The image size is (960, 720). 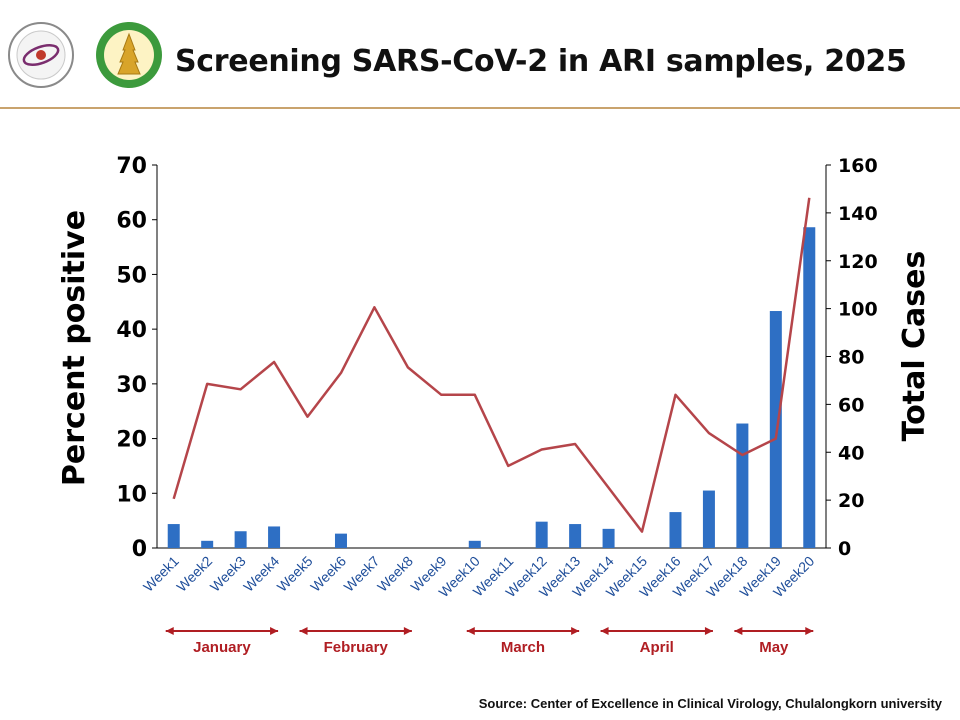 I want to click on right-tick-label: 60, so click(x=851, y=405).